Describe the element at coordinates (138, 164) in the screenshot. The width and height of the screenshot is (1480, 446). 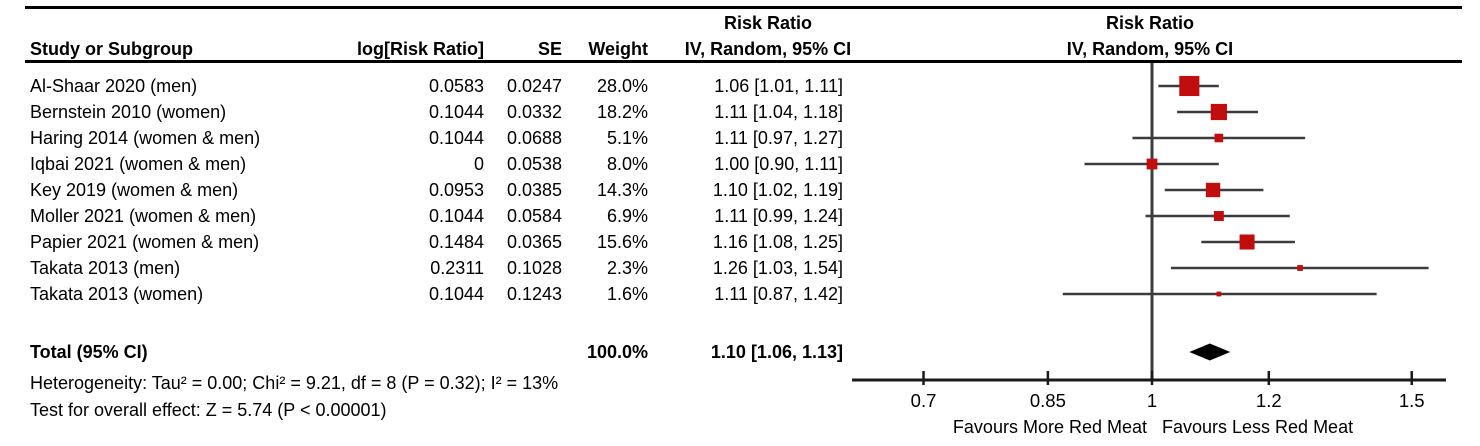
I see `study-name: Iqbai 2021 (women & men)` at that location.